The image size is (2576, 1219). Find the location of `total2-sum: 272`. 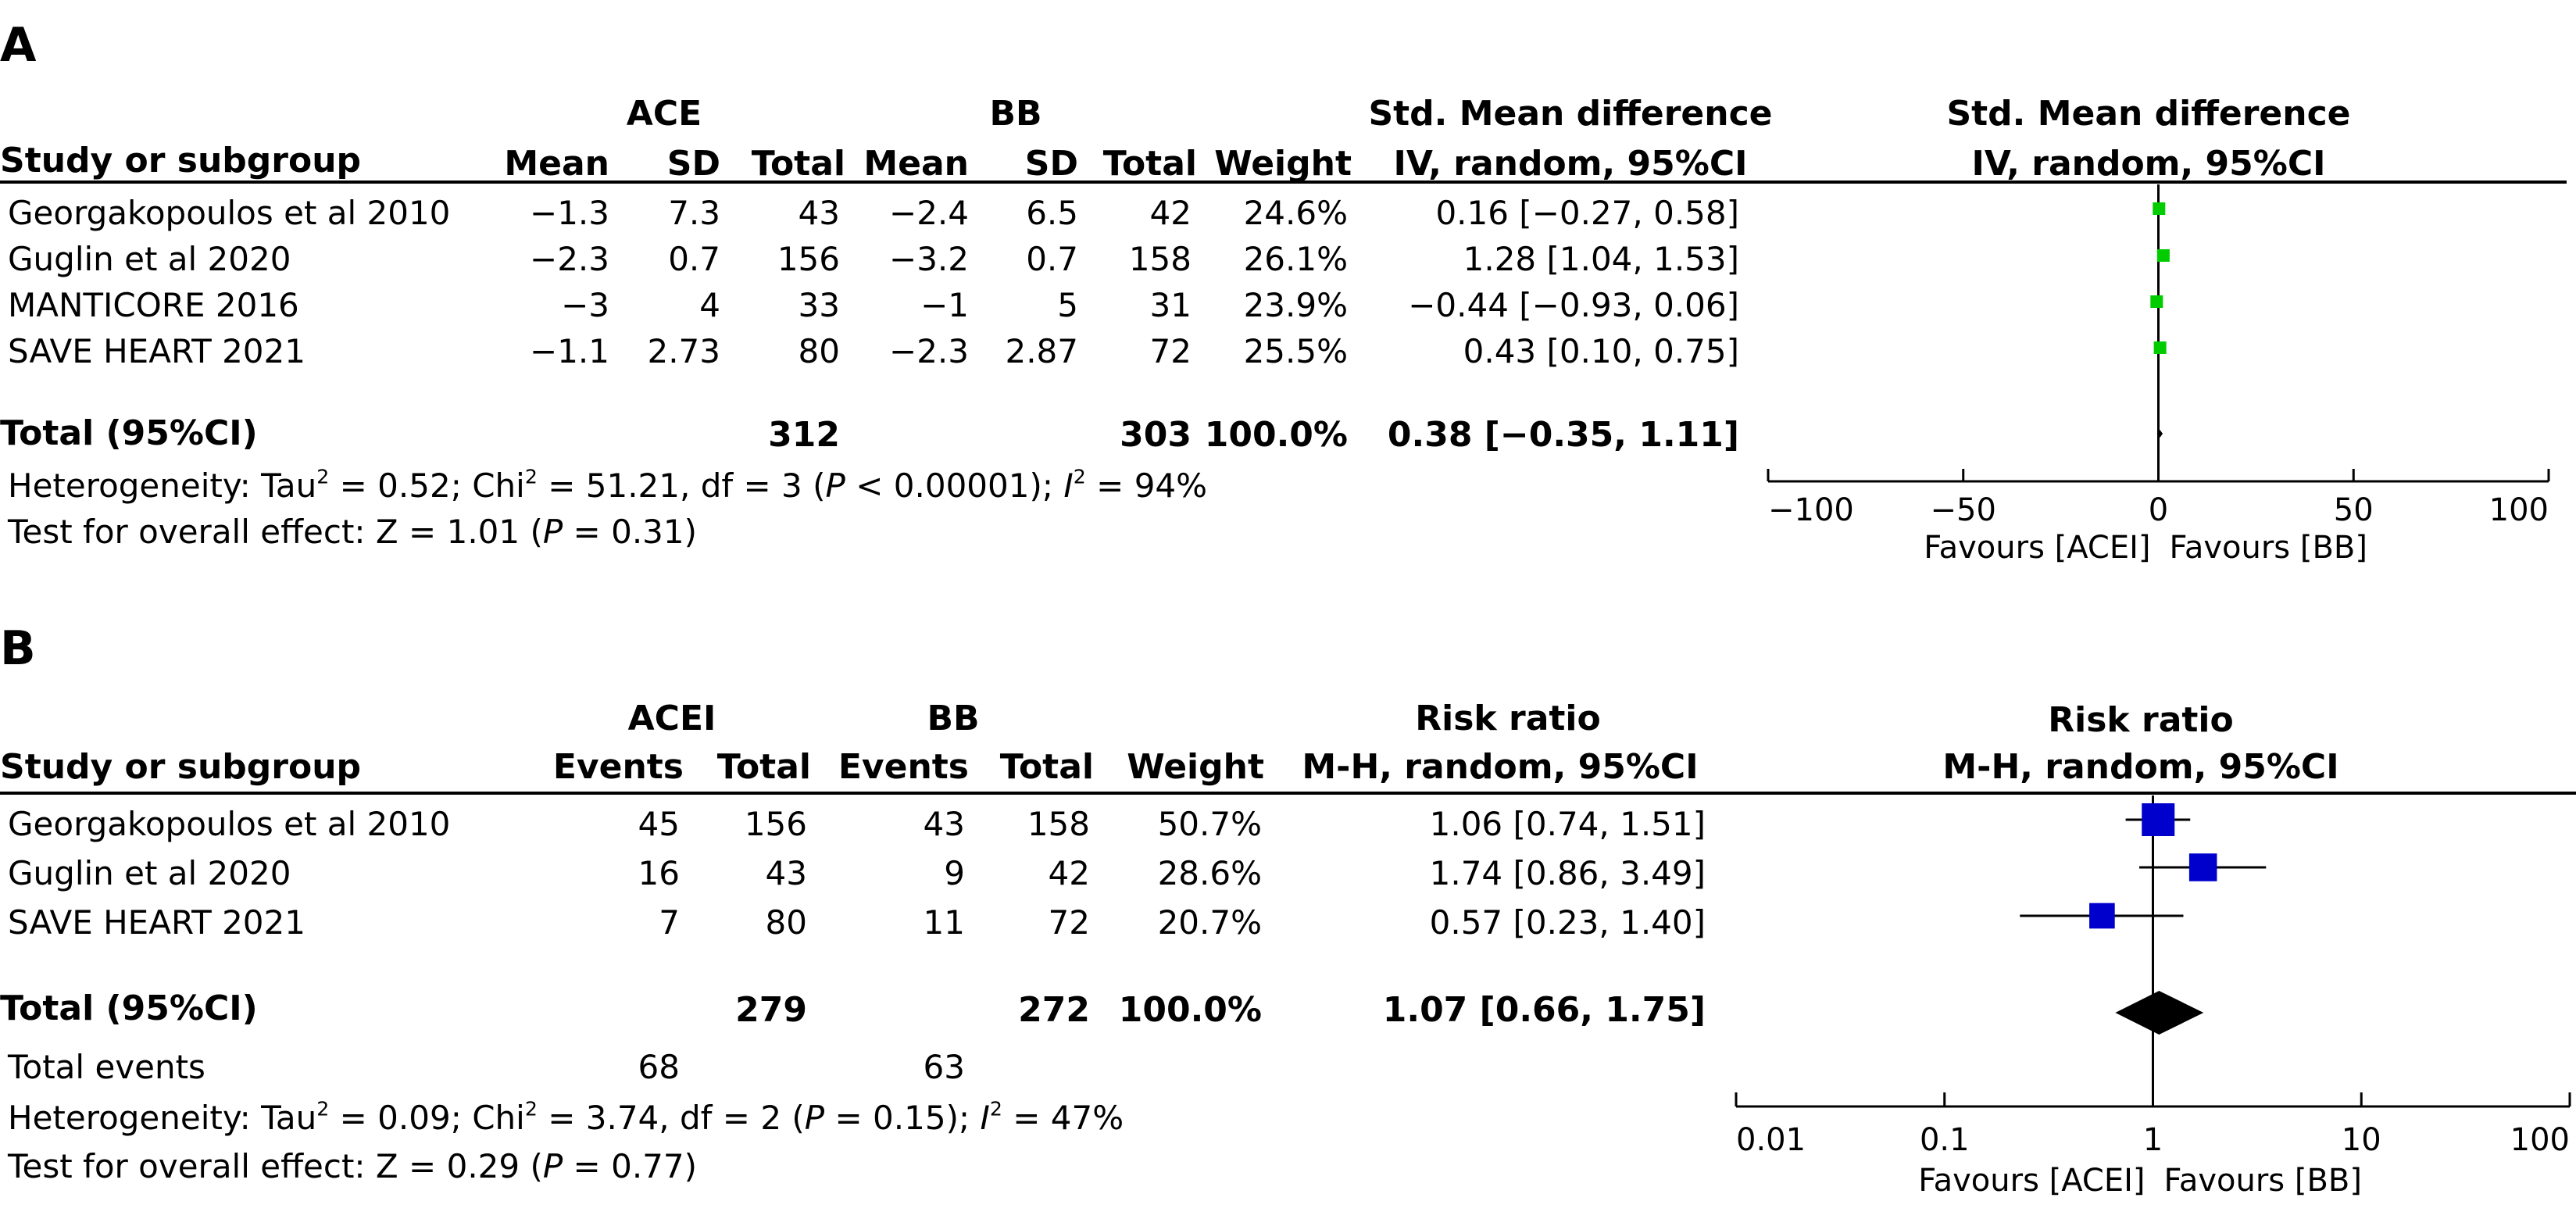

total2-sum: 272 is located at coordinates (1054, 1010).